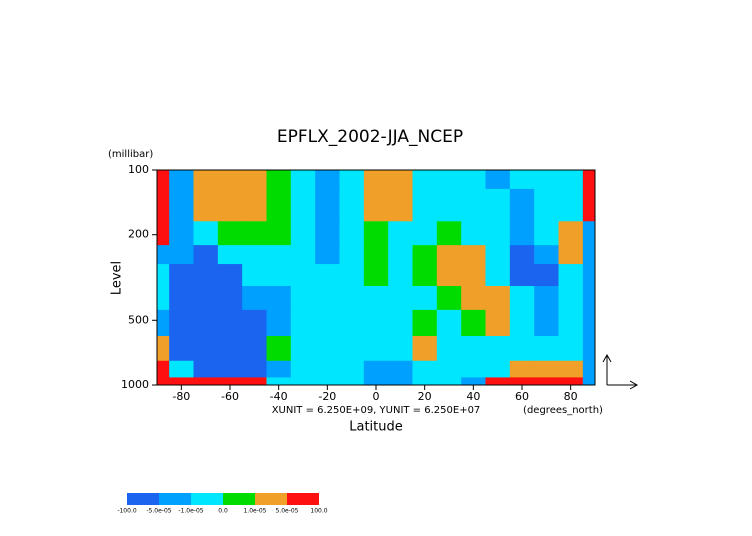  I want to click on x-unit: (degrees_north), so click(563, 410).